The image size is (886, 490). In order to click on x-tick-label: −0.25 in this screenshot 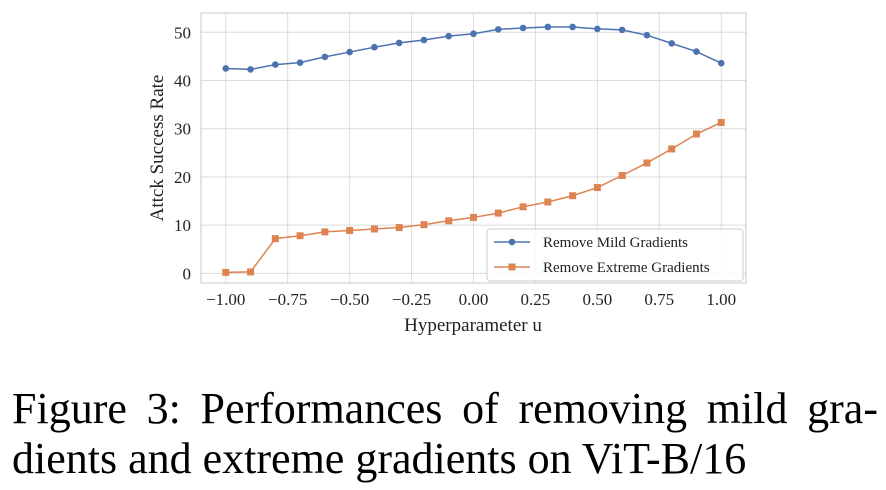, I will do `click(411, 299)`.